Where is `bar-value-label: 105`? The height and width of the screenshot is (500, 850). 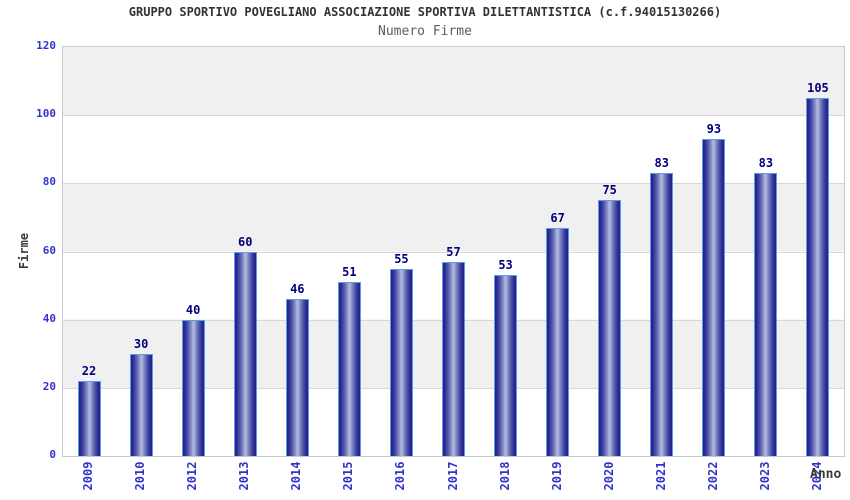
bar-value-label: 105 is located at coordinates (818, 88).